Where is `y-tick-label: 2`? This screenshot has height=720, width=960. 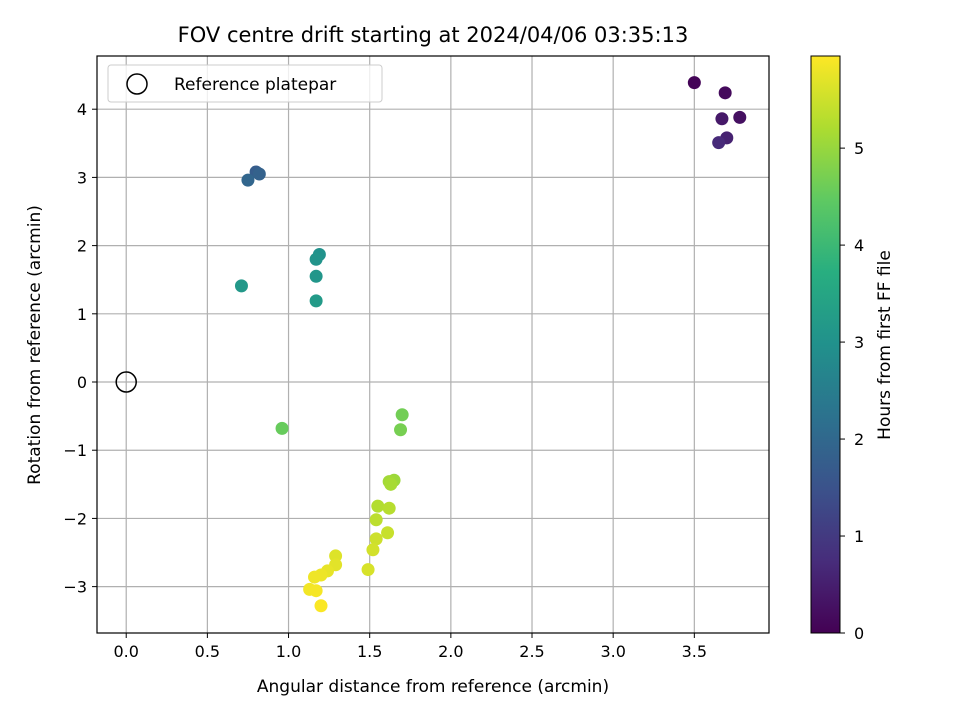 y-tick-label: 2 is located at coordinates (82, 246).